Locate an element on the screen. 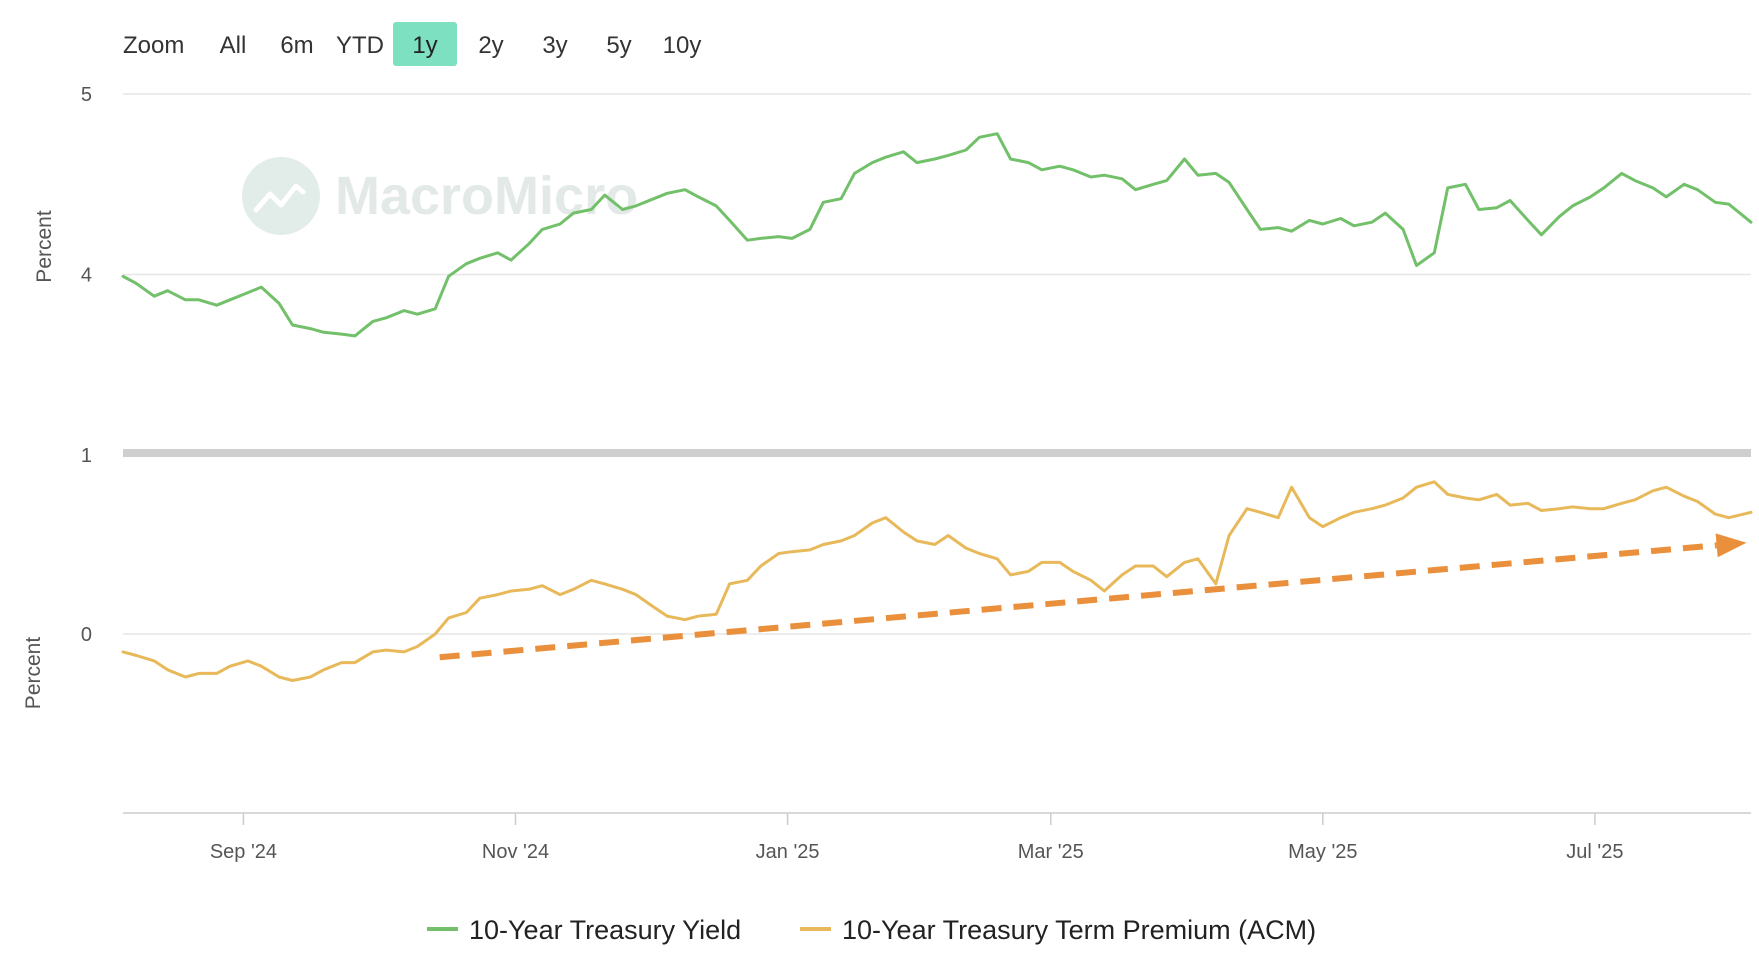 The width and height of the screenshot is (1759, 959). x-tick-label: Mar '25 is located at coordinates (1051, 852).